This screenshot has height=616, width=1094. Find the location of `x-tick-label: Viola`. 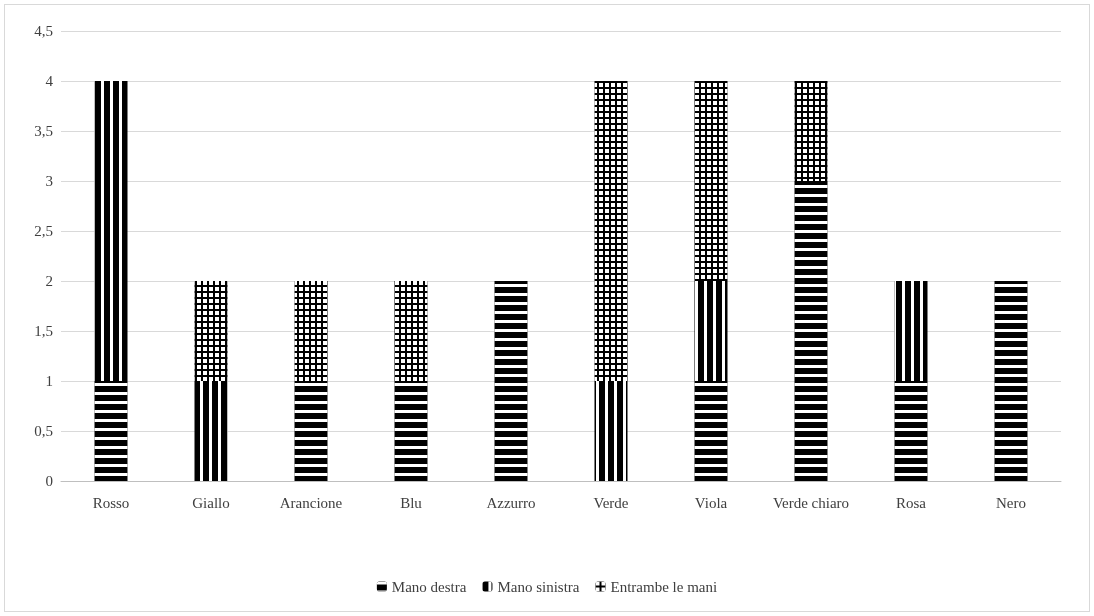

x-tick-label: Viola is located at coordinates (711, 502).